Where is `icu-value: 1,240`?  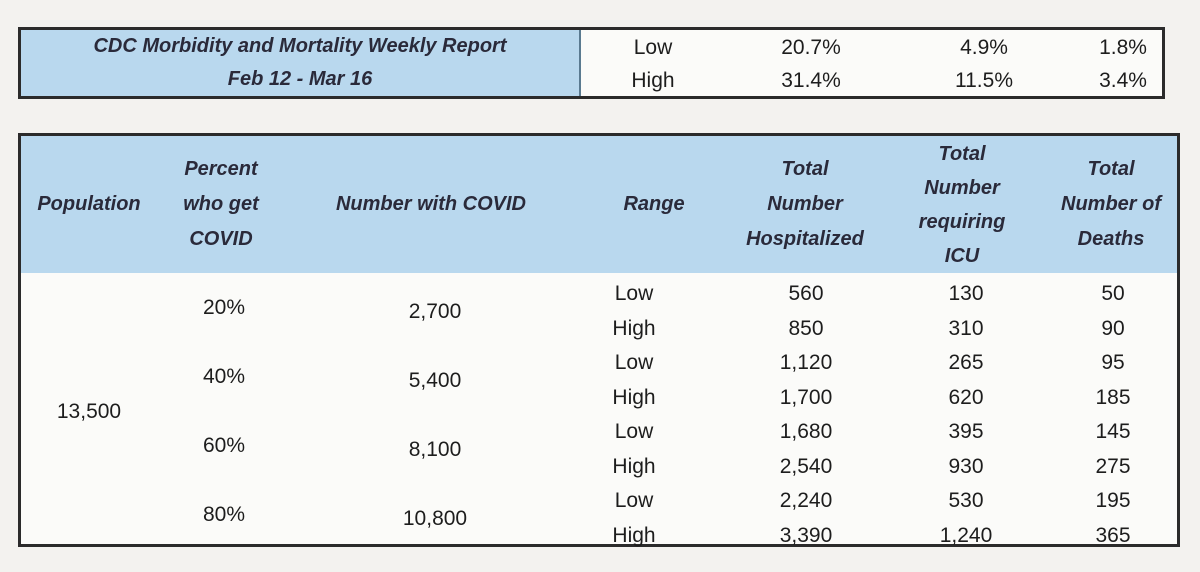 icu-value: 1,240 is located at coordinates (966, 535).